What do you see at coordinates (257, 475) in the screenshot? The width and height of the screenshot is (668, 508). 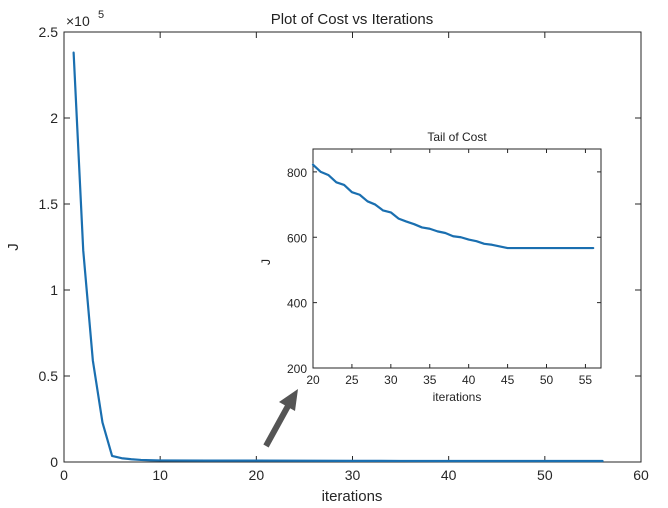 I see `main-x-tick-label: 20` at bounding box center [257, 475].